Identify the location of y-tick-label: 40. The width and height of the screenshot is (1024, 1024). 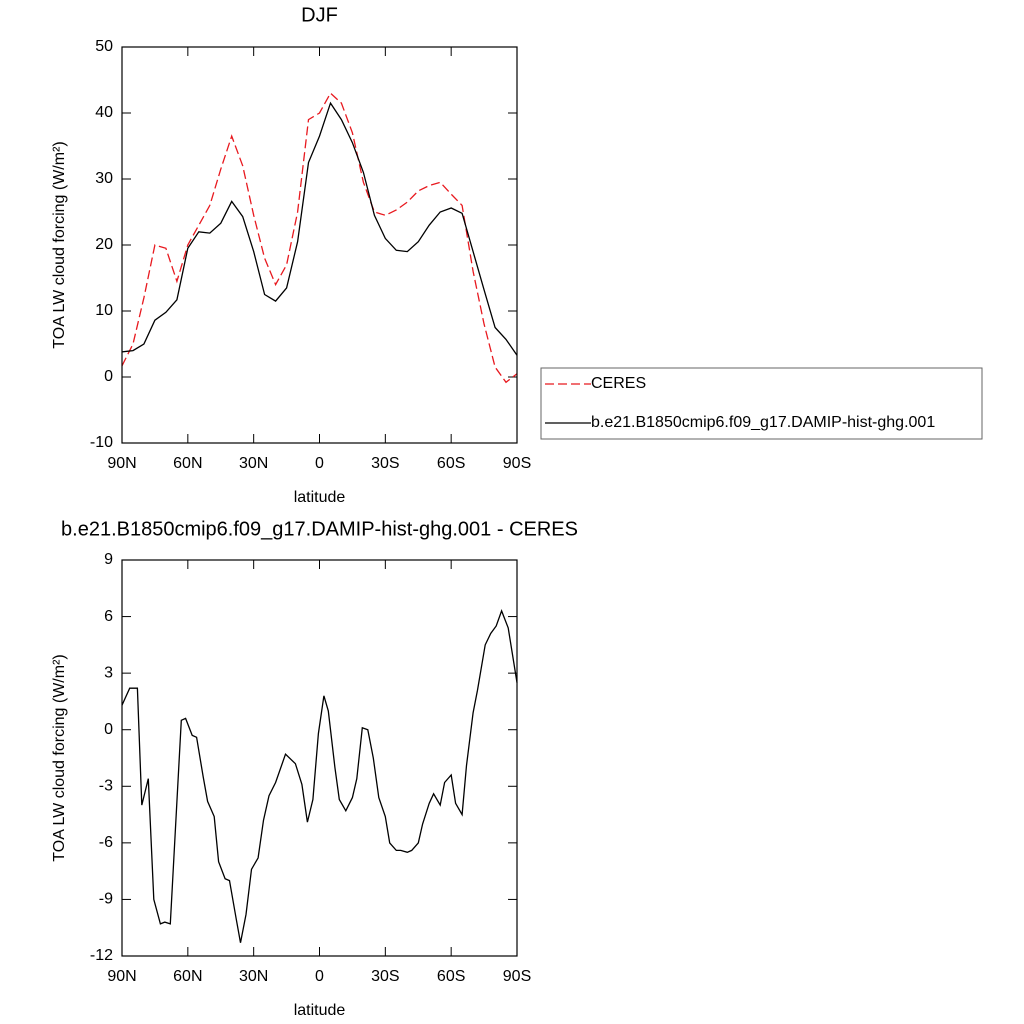
(104, 112).